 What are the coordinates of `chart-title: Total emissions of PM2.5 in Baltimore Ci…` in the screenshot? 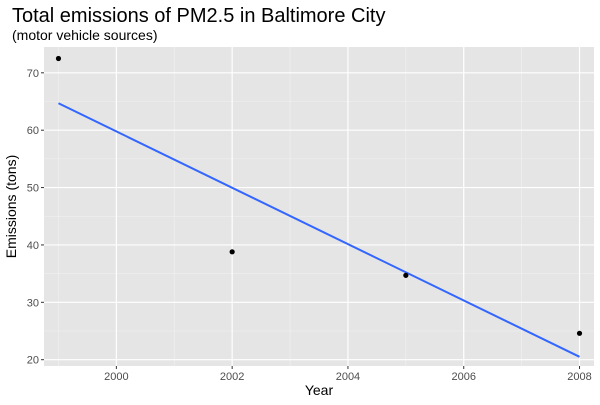 It's located at (198, 16).